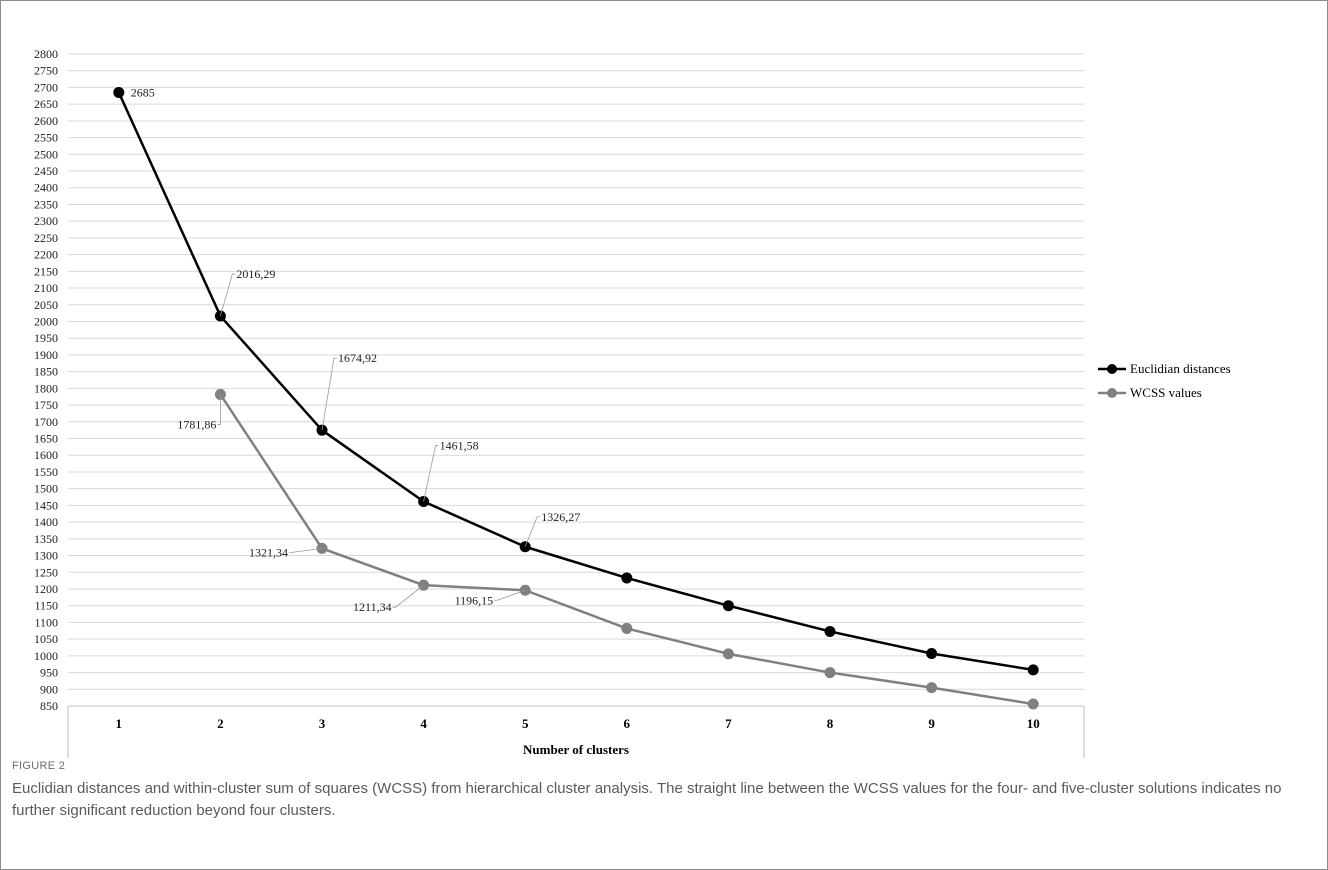 This screenshot has height=870, width=1328. I want to click on y-tick-label: 2450, so click(46, 171).